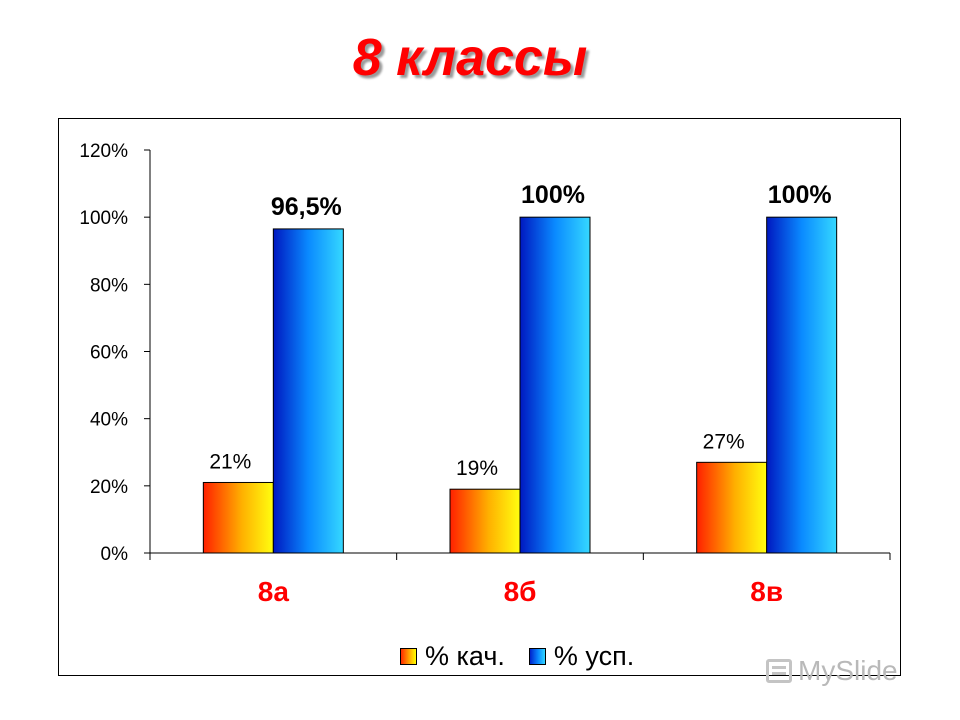  Describe the element at coordinates (109, 285) in the screenshot. I see `y-tick-label: 80%` at that location.